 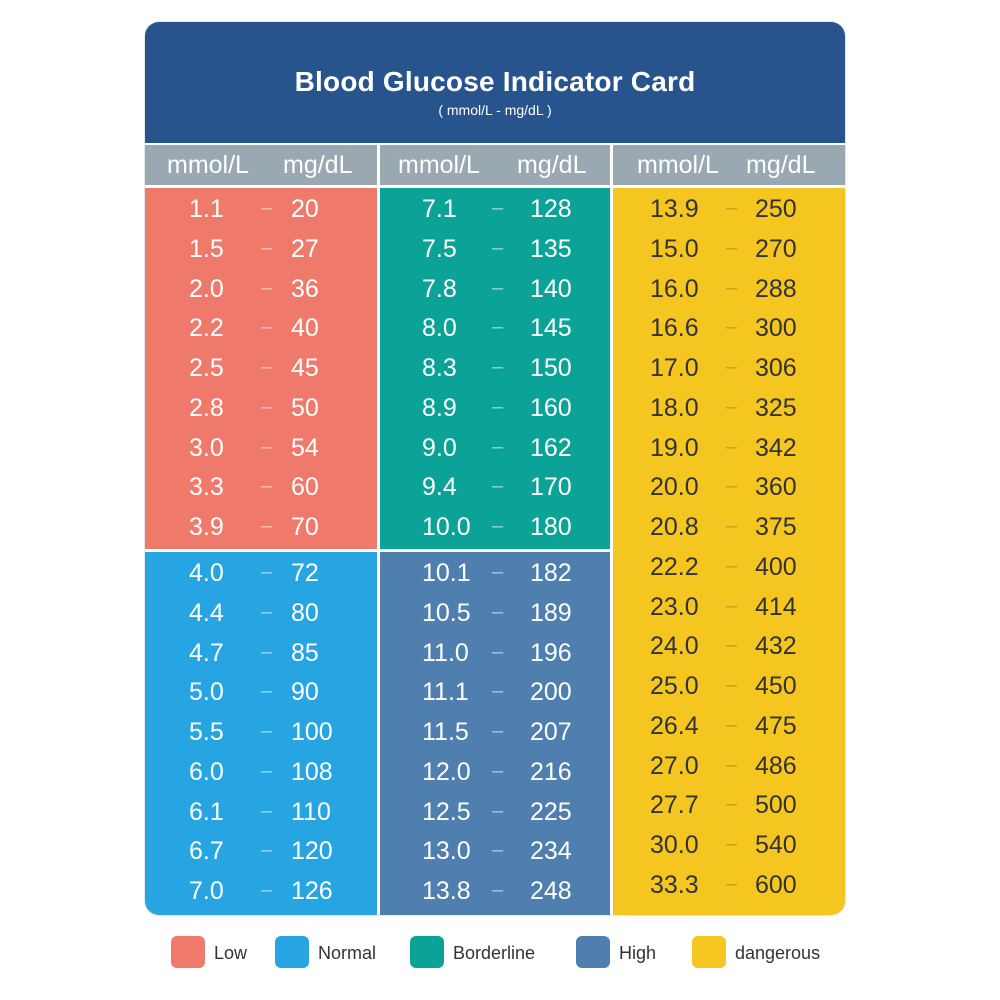 What do you see at coordinates (674, 527) in the screenshot?
I see `mmol-value: 20.8` at bounding box center [674, 527].